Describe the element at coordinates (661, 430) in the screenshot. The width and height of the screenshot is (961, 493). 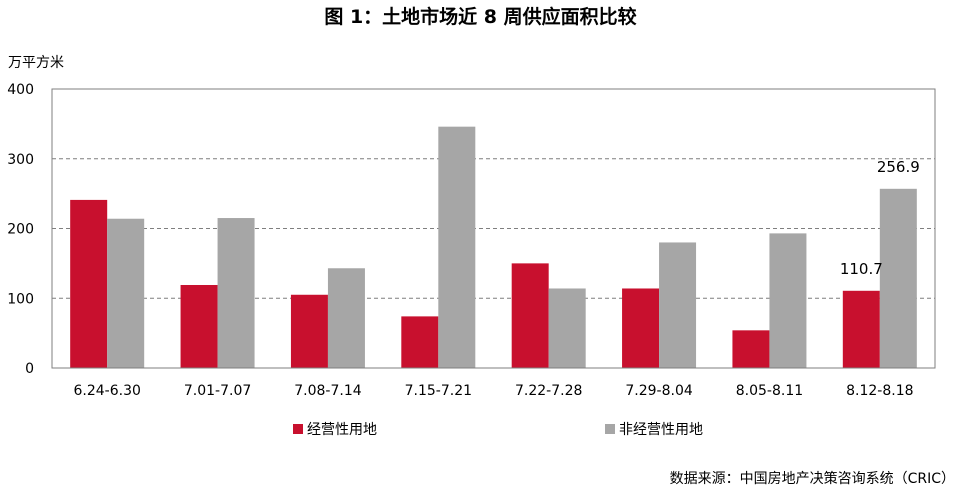
I see `legend-label: 非经营性用地` at that location.